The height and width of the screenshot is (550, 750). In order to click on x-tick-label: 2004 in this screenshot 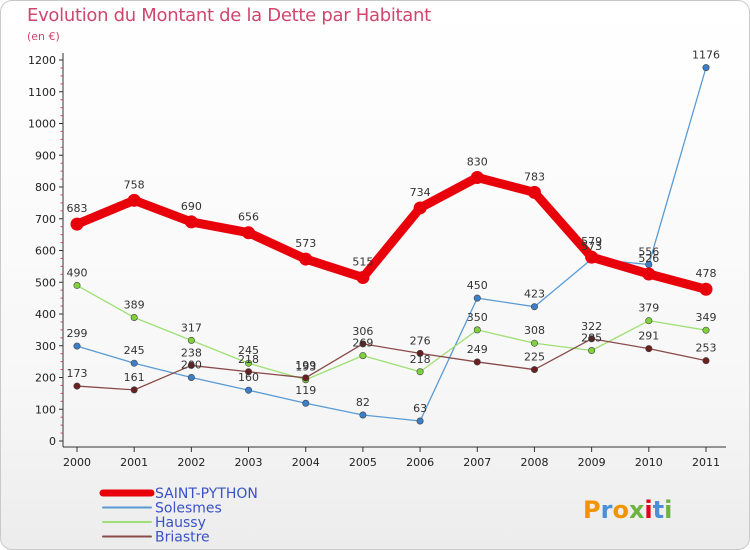, I will do `click(306, 462)`.